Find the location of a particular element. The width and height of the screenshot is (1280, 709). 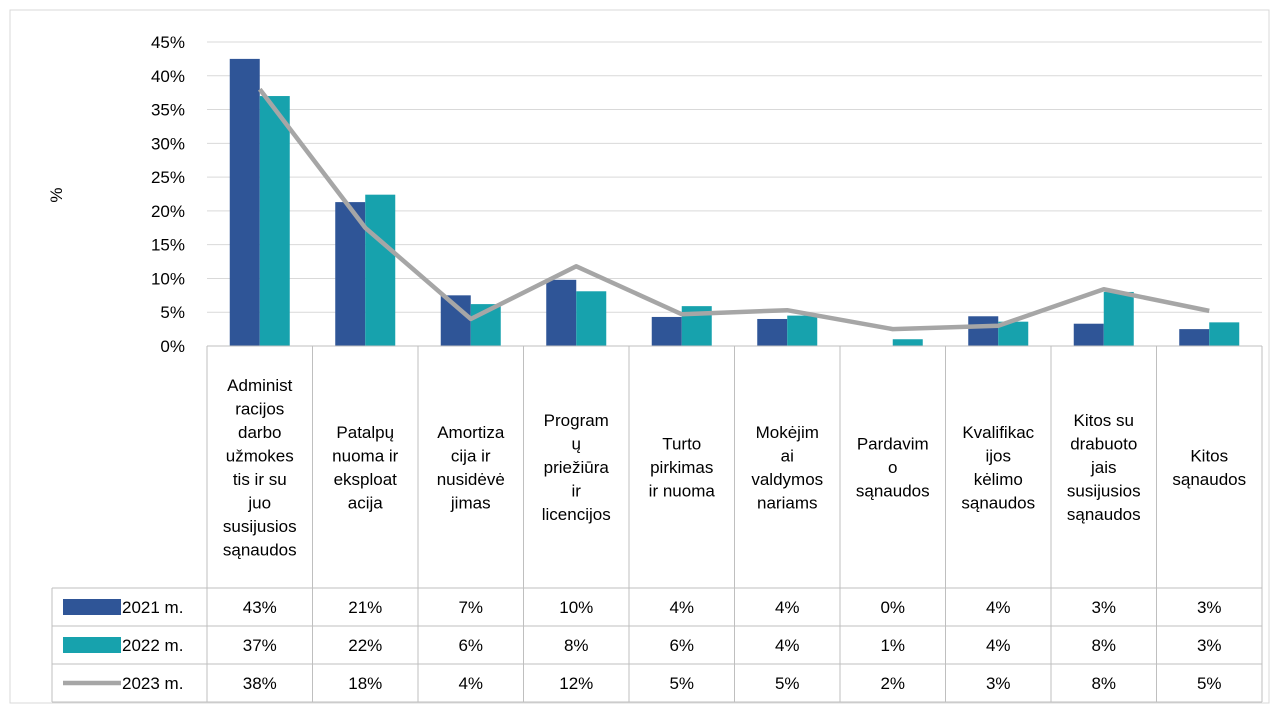

x-tick-label: Mokėjim ai valdymos nariams is located at coordinates (787, 468).